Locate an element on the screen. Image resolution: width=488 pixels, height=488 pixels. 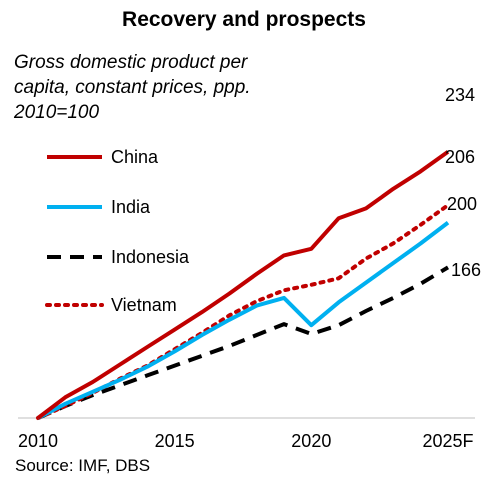
end-label-vietnam: 206 is located at coordinates (460, 157).